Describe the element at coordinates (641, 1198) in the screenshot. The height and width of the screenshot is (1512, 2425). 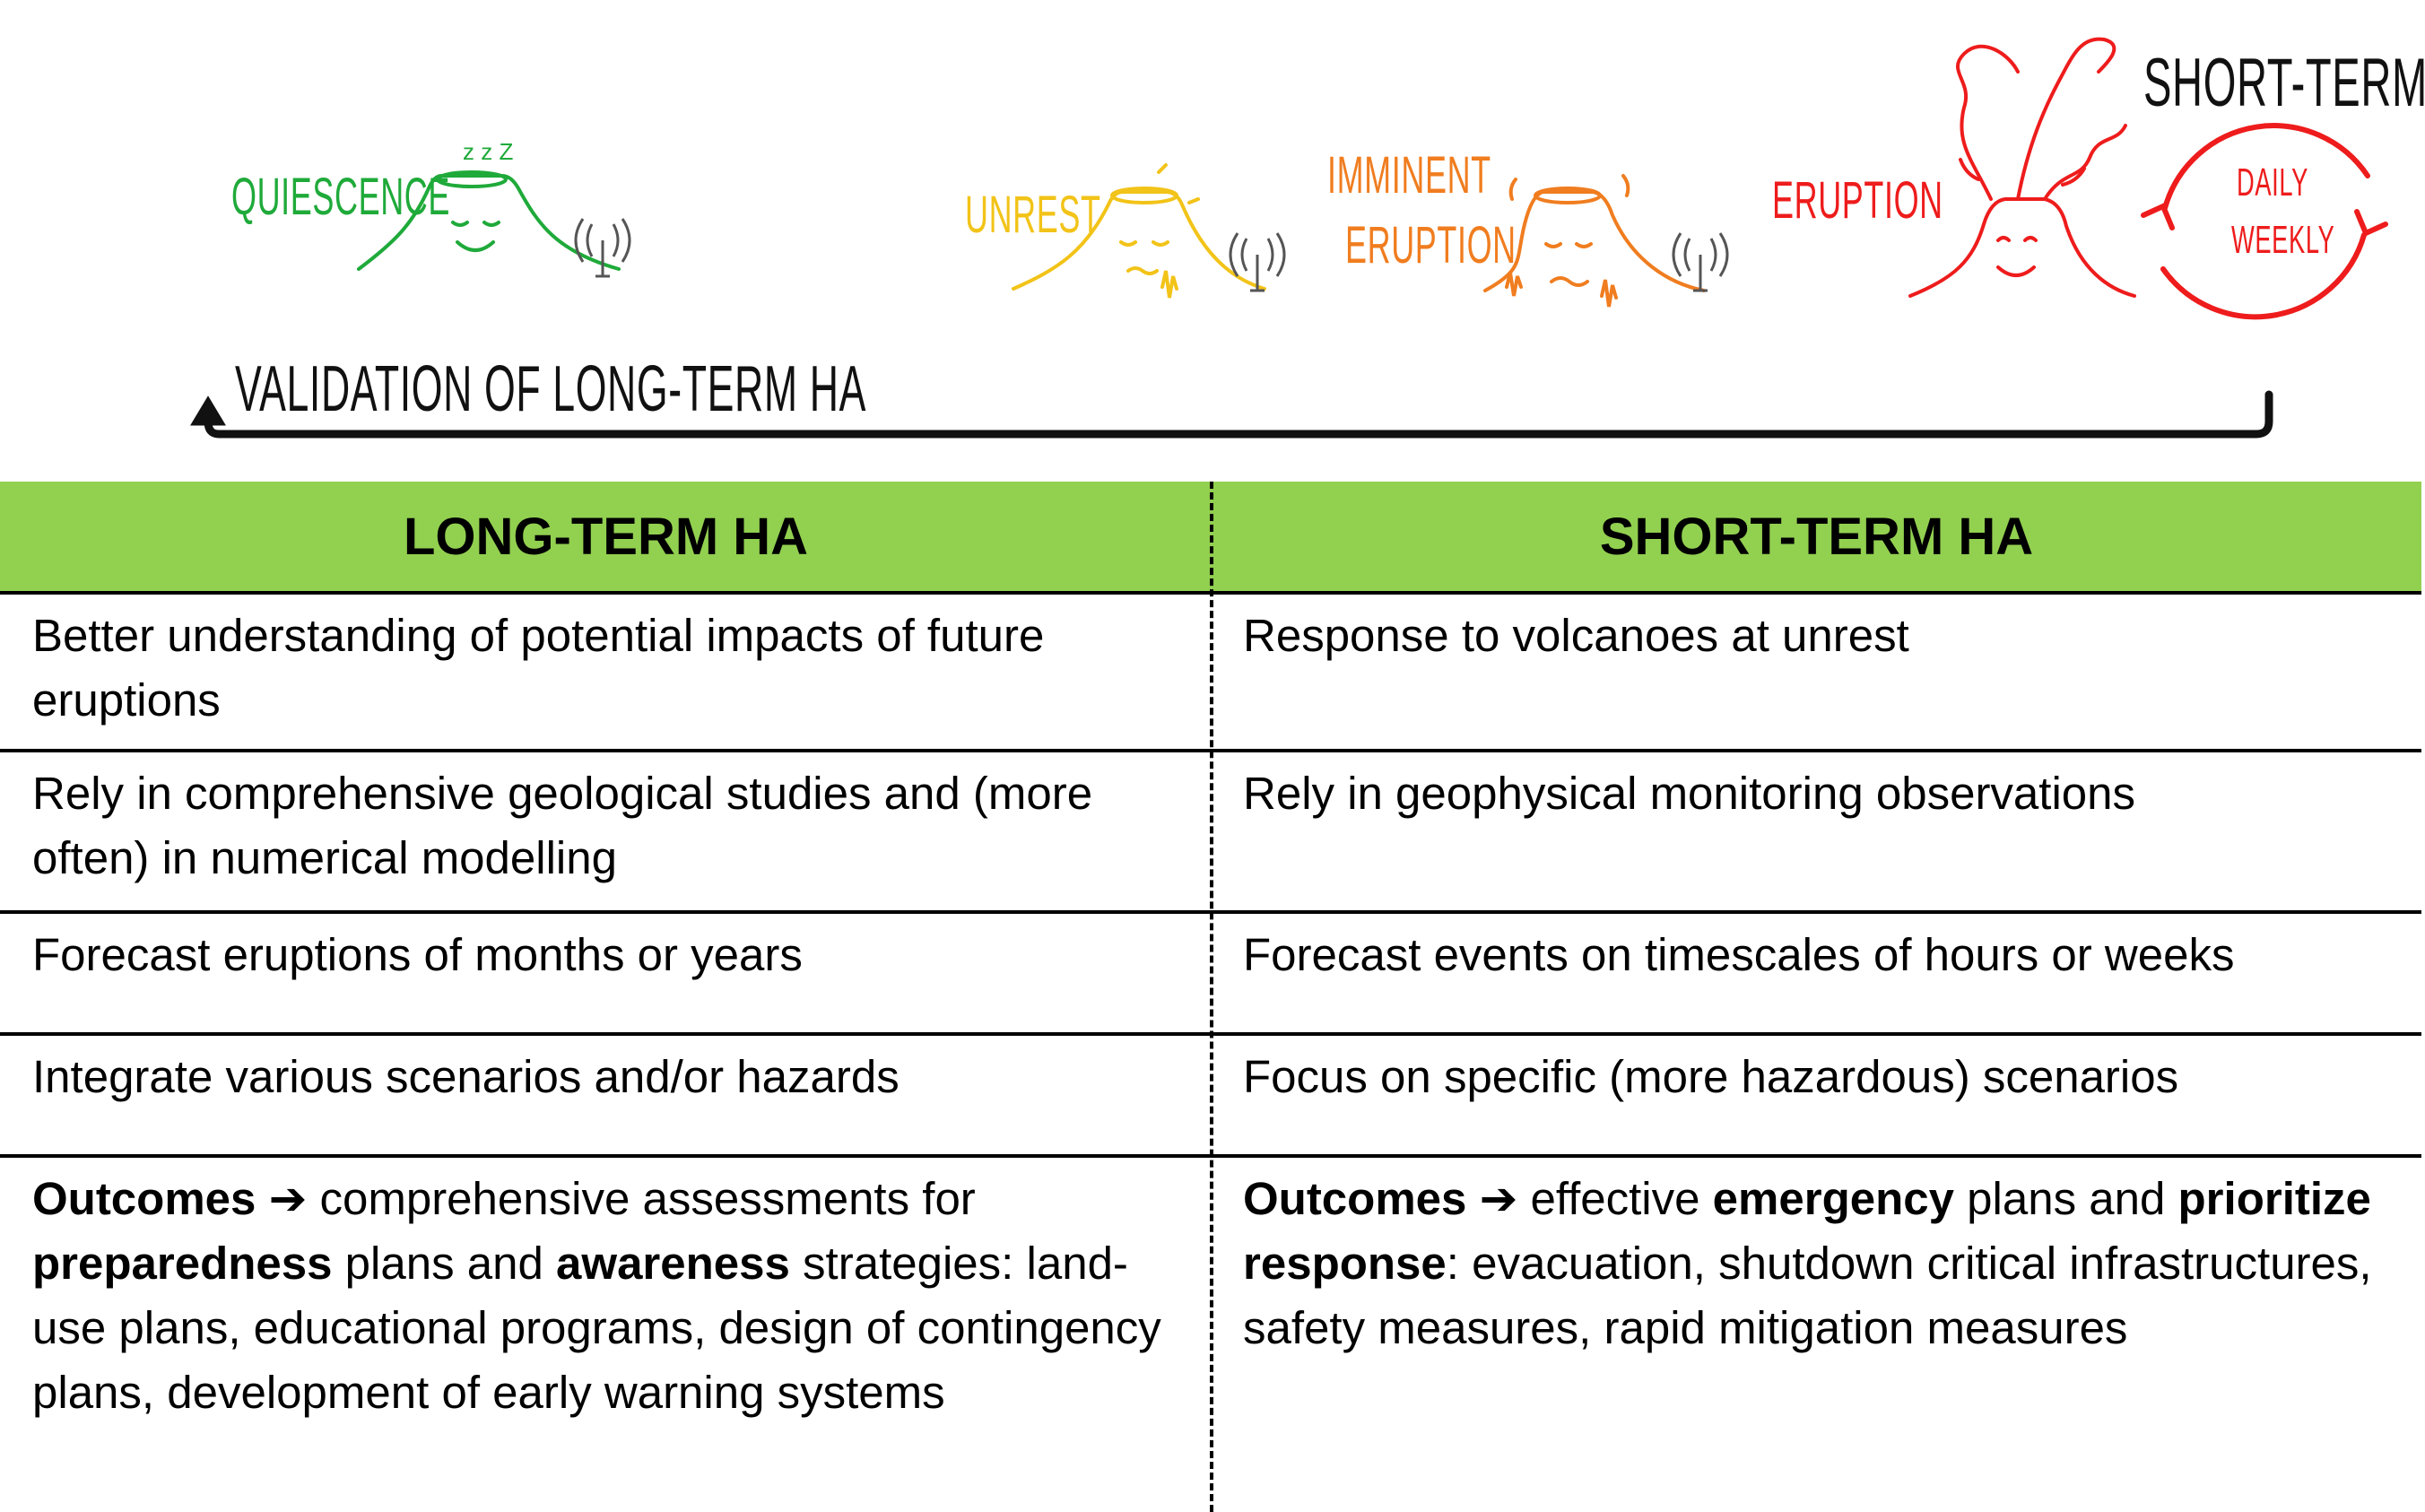
I see `outcomes-text: comprehensive assessments for` at that location.